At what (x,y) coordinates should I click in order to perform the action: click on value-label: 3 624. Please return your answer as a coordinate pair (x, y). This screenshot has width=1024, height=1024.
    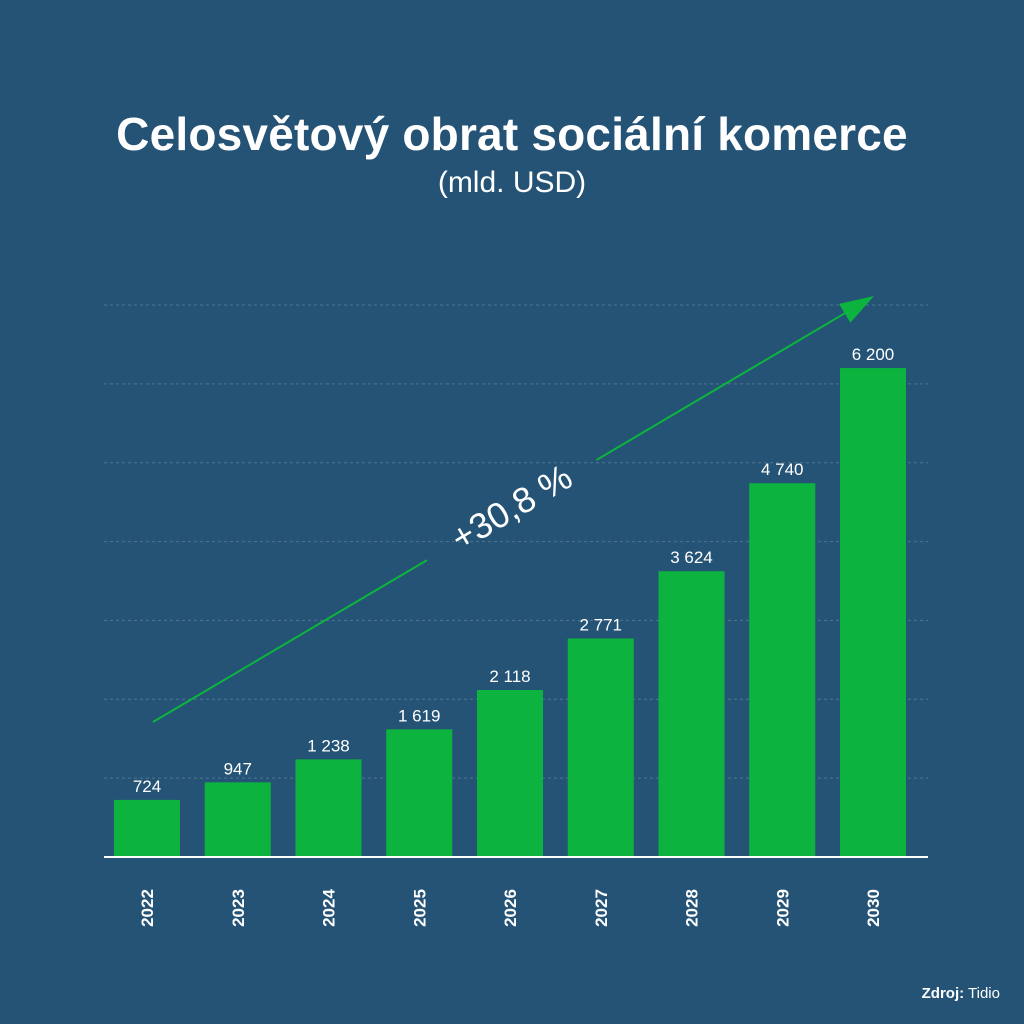
    Looking at the image, I should click on (691, 557).